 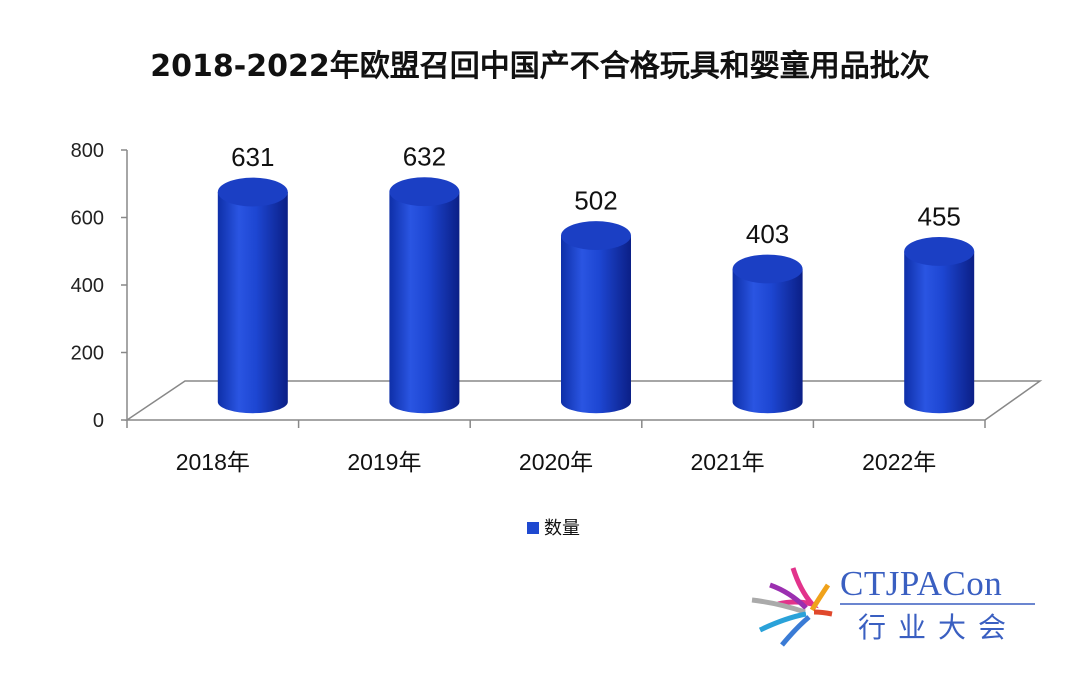 What do you see at coordinates (792, 607) in the screenshot?
I see `star-swirl-icon` at bounding box center [792, 607].